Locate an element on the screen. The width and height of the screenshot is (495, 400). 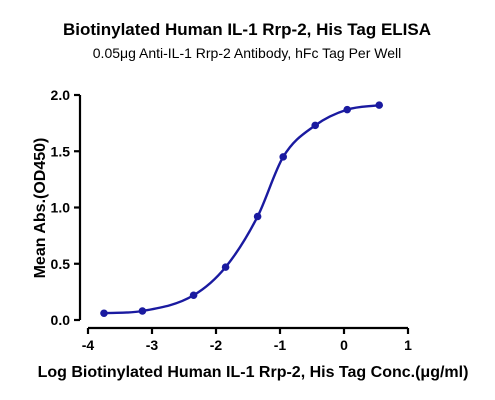
y-tick-label: 2.0 is located at coordinates (61, 95).